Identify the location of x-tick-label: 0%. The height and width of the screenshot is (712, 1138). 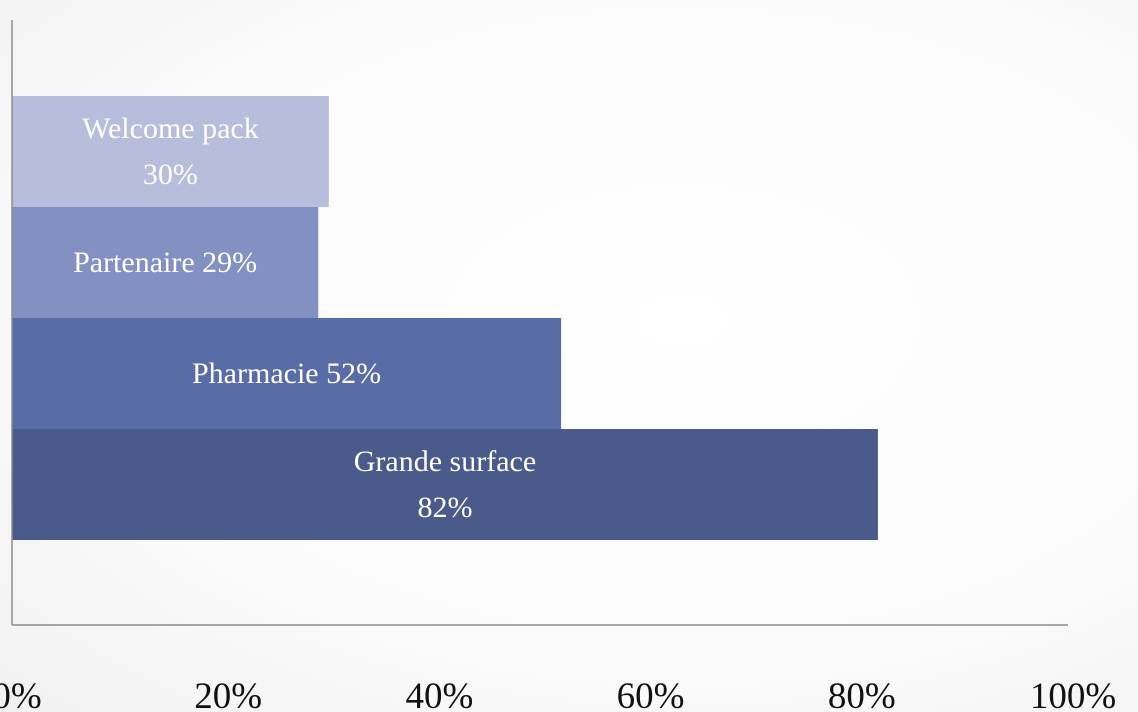
(21, 694).